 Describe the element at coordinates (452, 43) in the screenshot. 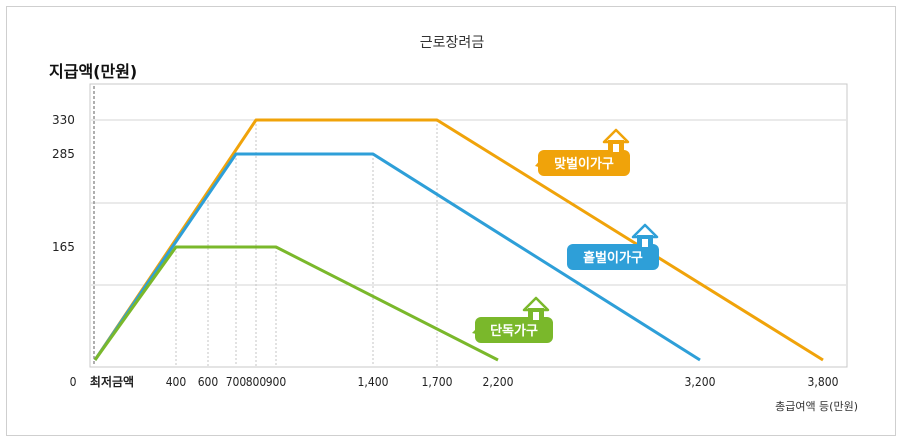

I see `chart-title: 근로장려금` at that location.